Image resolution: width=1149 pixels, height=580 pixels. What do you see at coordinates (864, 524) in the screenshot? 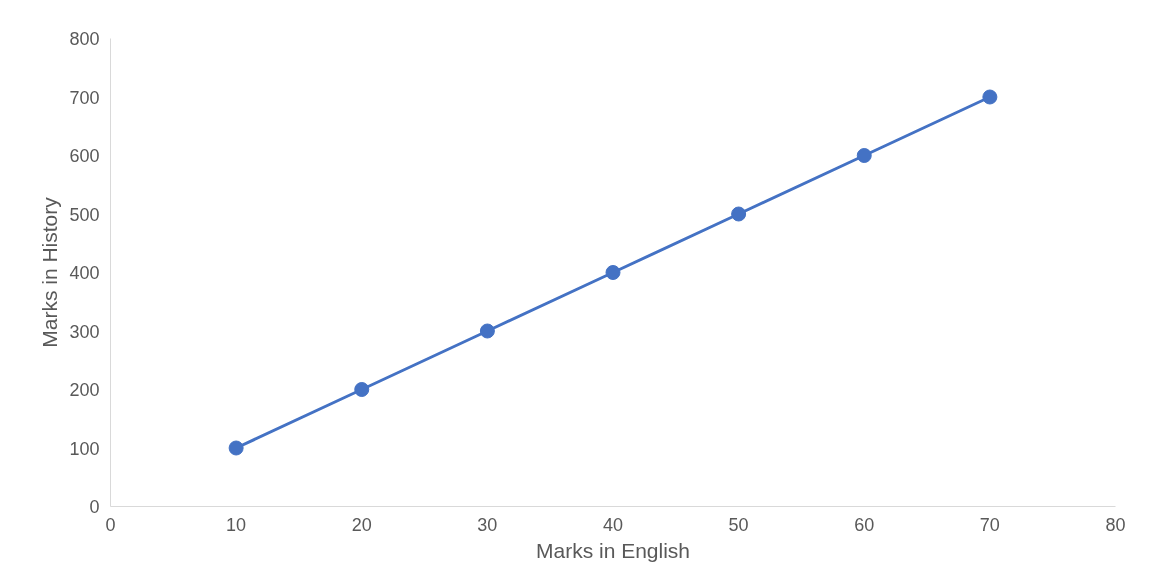
I see `x-tick-label: 60` at bounding box center [864, 524].